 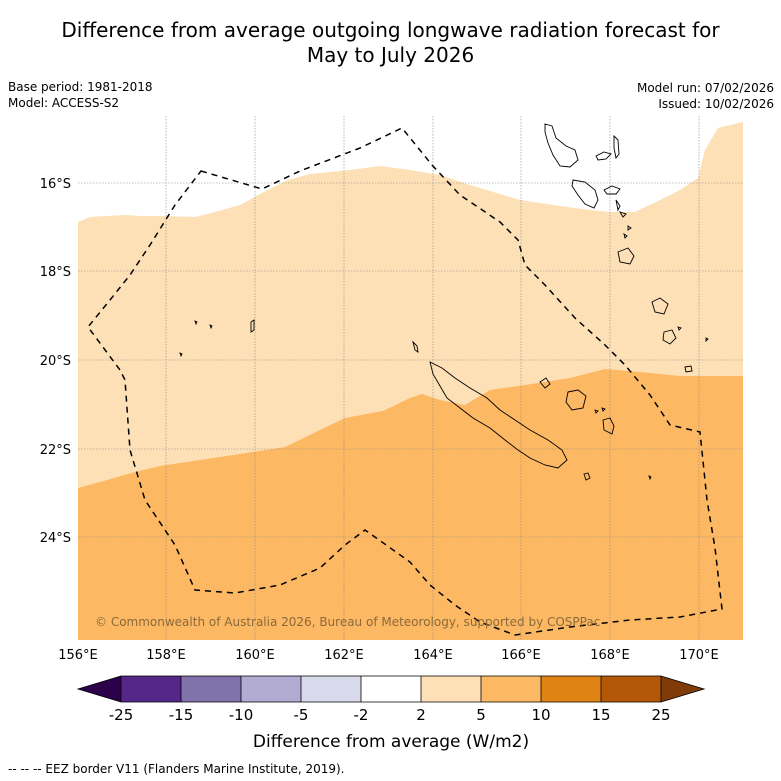 I want to click on island-erromango, so click(x=660, y=306).